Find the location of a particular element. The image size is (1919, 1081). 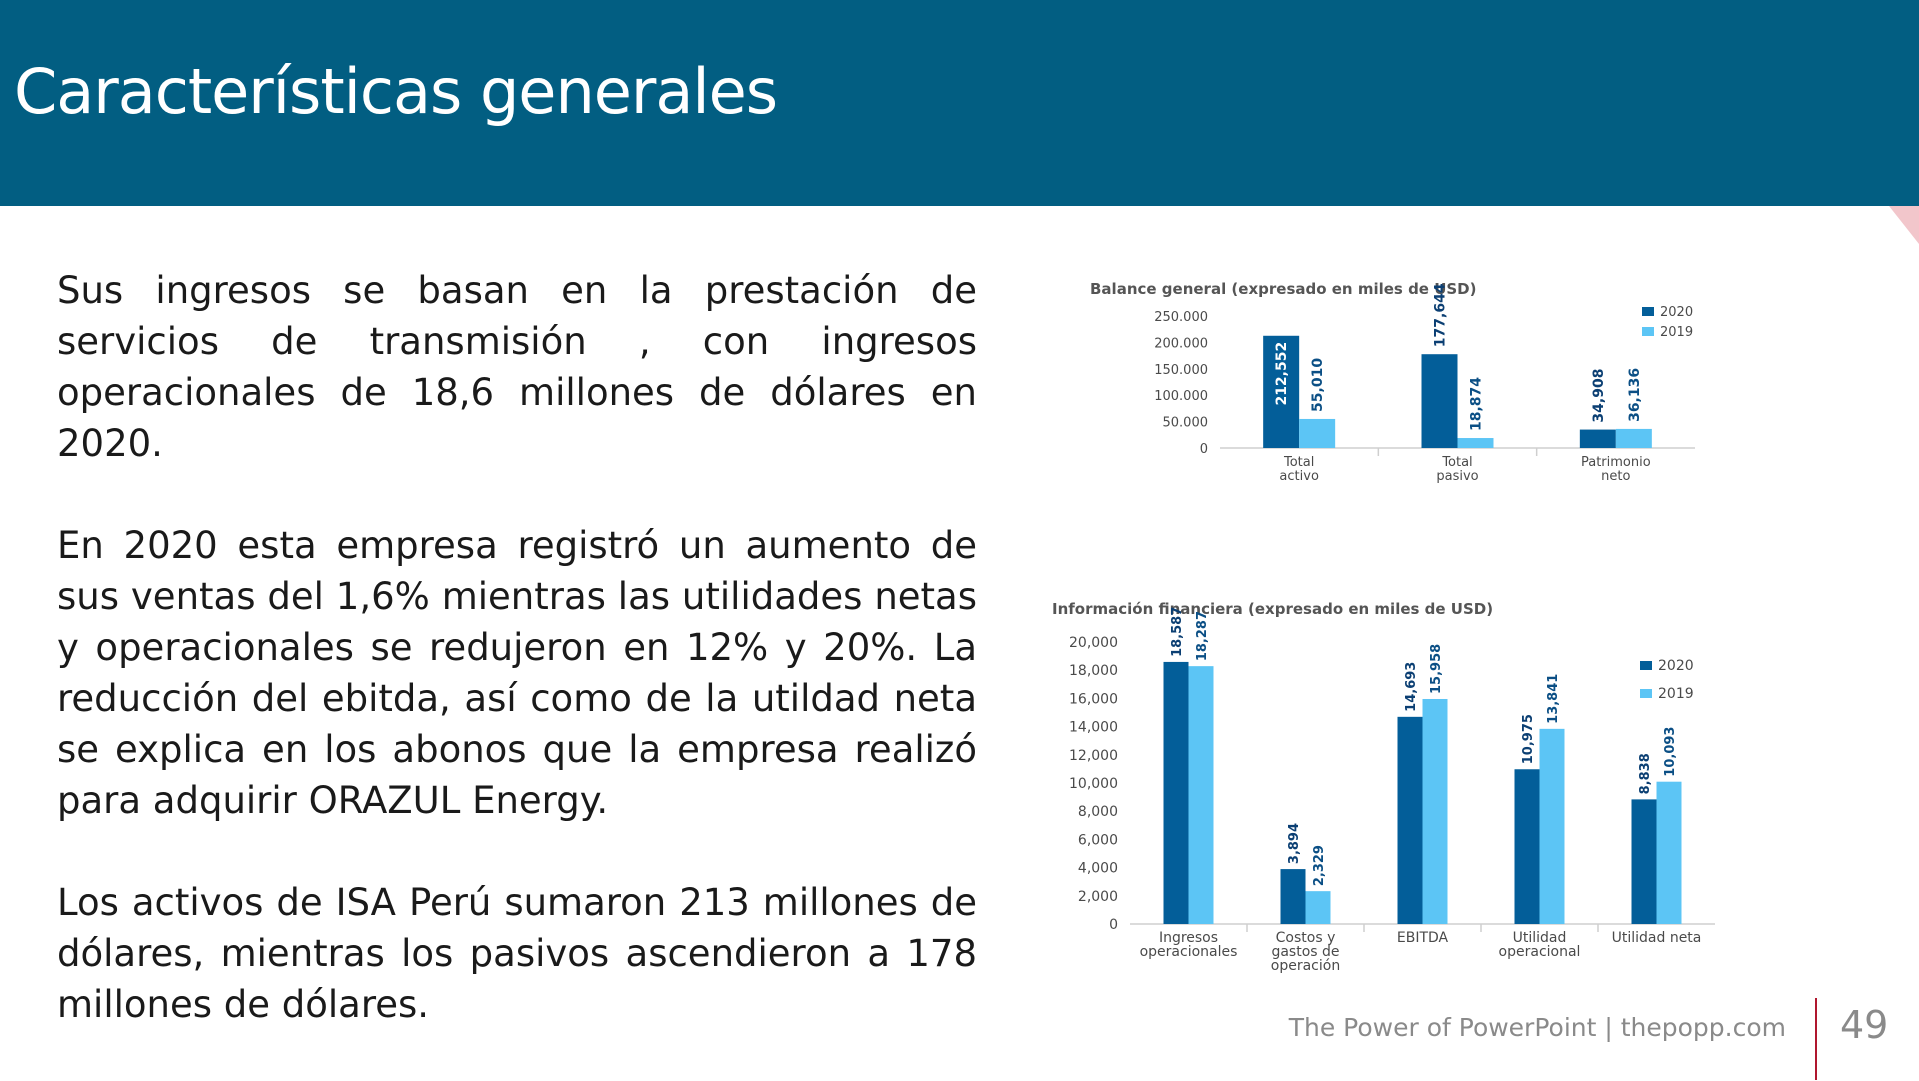

financial-data-label: 8,838 is located at coordinates (1645, 773).